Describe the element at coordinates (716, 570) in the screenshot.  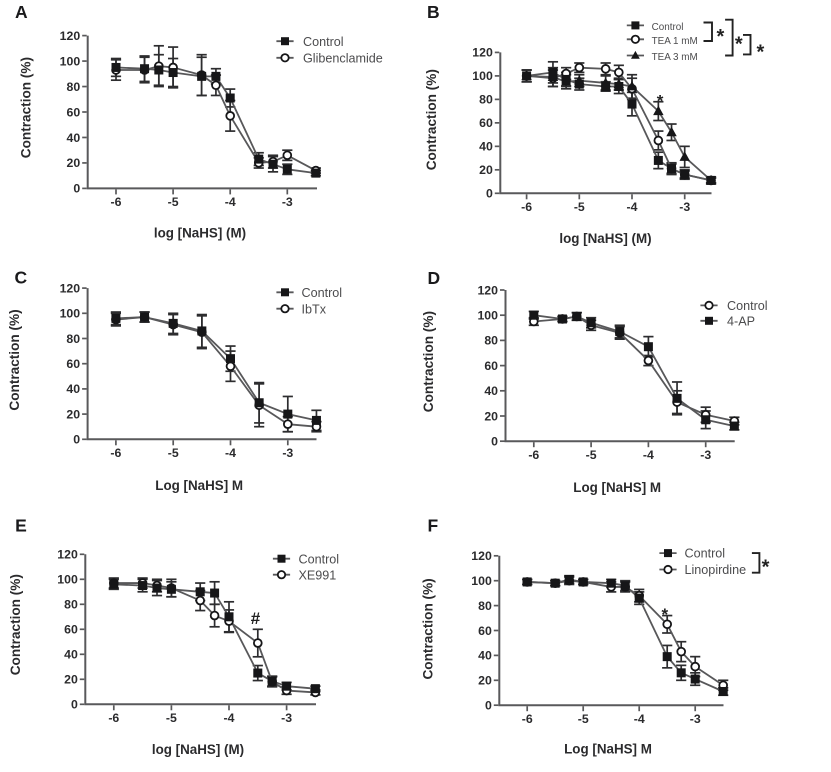
I see `svg-text: Linopirdine` at that location.